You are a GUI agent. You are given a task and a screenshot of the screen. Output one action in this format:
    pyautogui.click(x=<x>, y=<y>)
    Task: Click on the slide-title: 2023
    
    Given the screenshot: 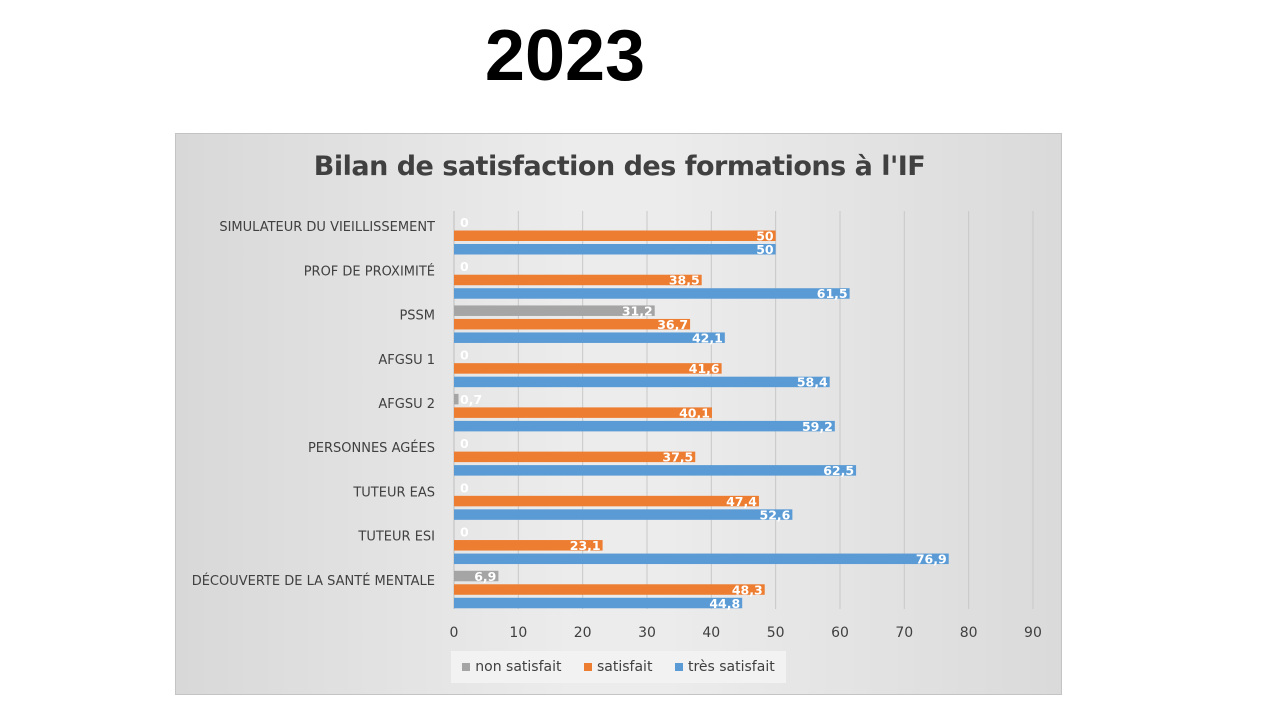 What is the action you would take?
    pyautogui.click(x=565, y=56)
    